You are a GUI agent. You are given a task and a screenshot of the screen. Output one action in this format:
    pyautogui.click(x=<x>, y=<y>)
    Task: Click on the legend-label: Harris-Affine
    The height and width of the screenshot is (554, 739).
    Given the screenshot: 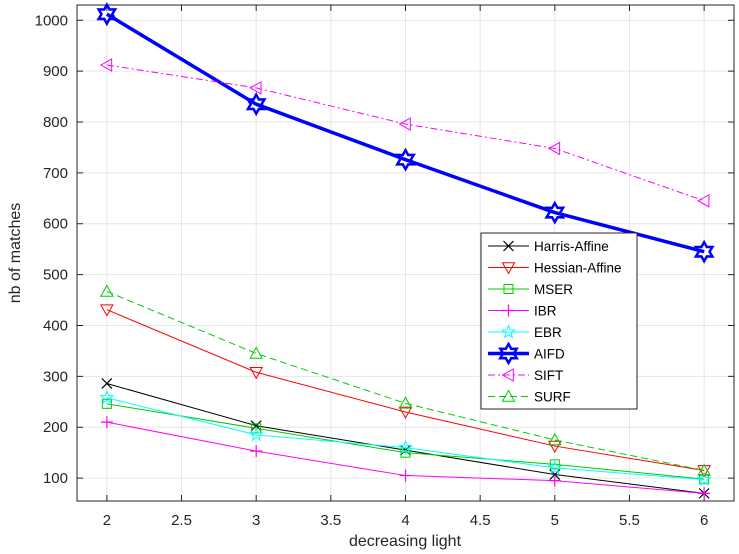 What is the action you would take?
    pyautogui.click(x=571, y=246)
    